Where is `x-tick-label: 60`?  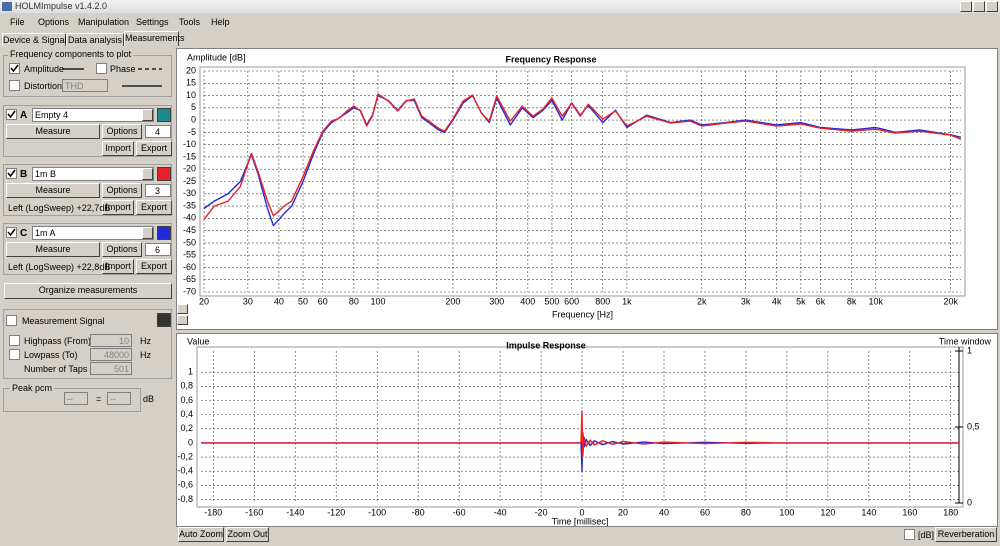 x-tick-label: 60 is located at coordinates (323, 301).